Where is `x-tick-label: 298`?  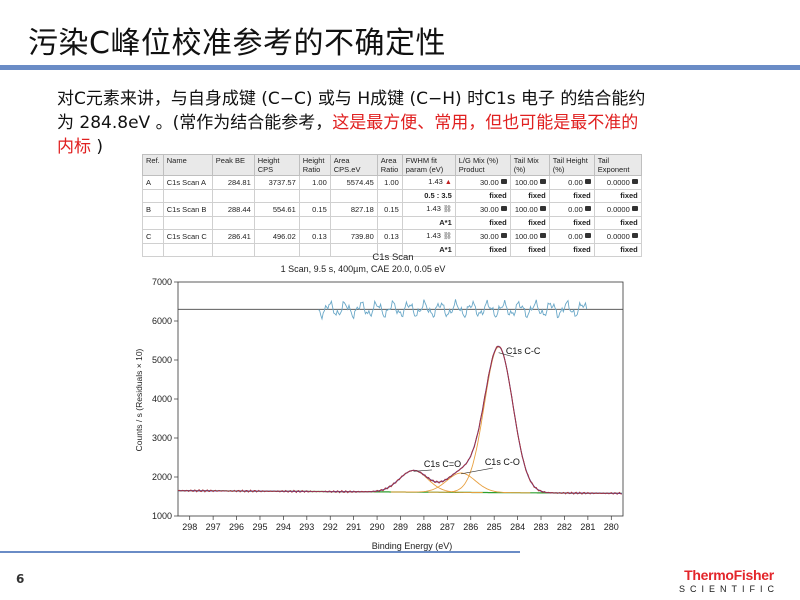 x-tick-label: 298 is located at coordinates (189, 527).